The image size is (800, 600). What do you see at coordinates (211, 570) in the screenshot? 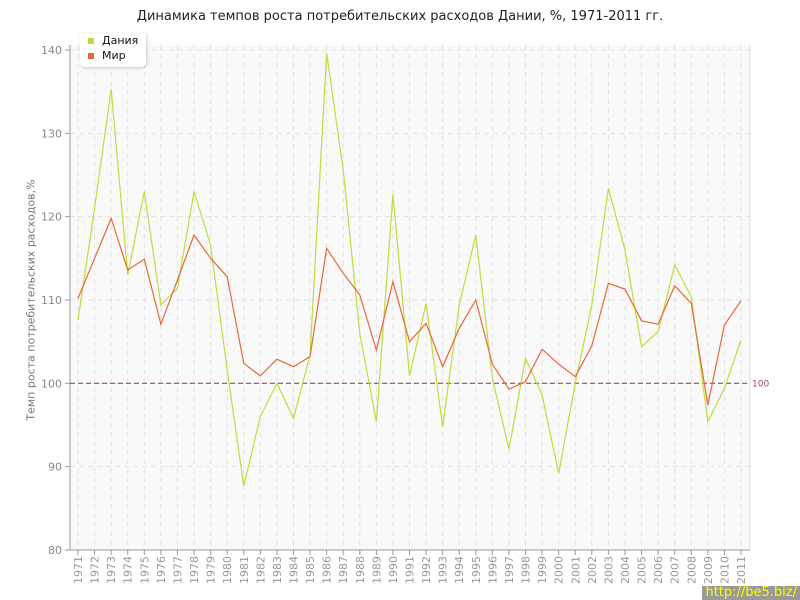
I see `x-tick-label: 1979` at bounding box center [211, 570].